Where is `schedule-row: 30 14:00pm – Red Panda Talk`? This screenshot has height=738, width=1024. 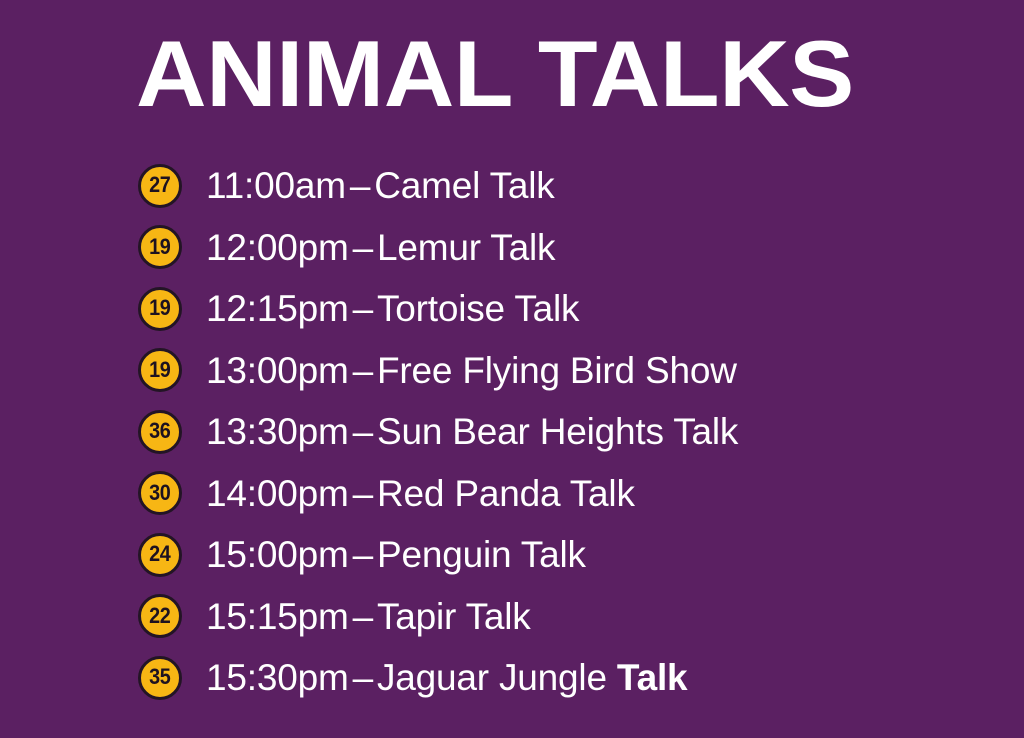 schedule-row: 30 14:00pm – Red Panda Talk is located at coordinates (563, 494).